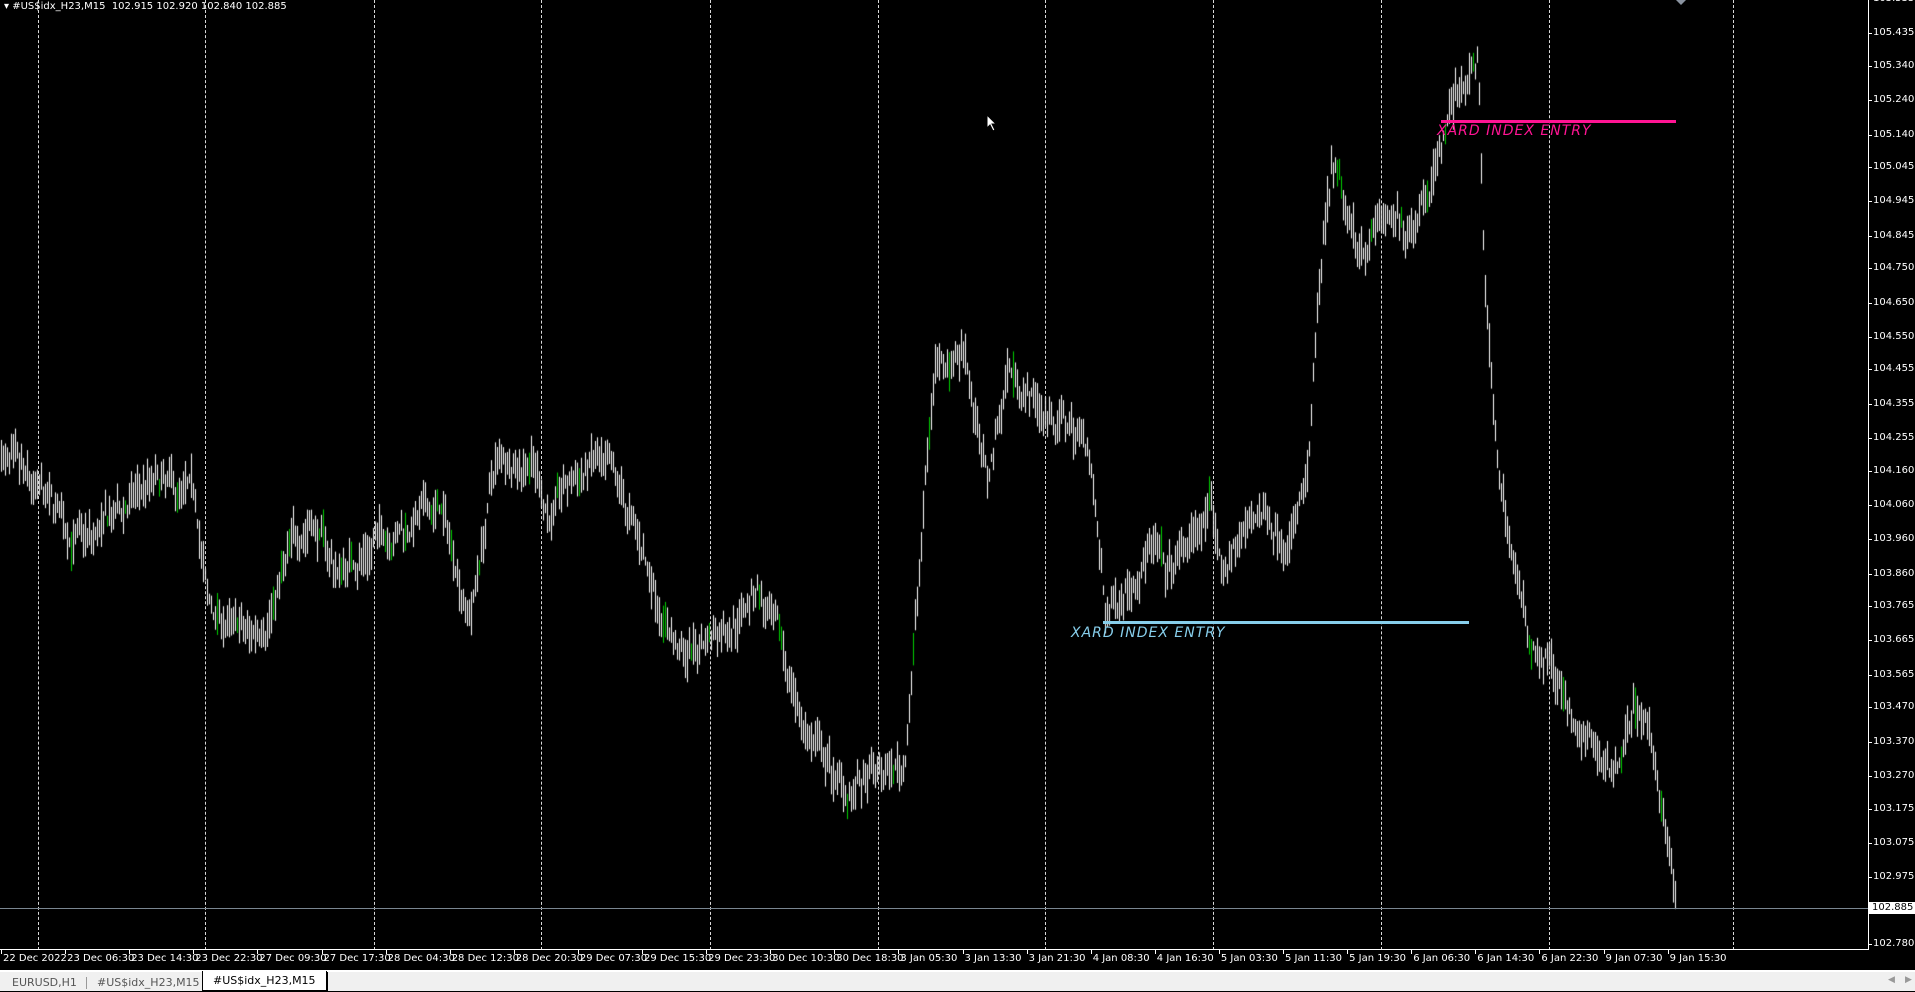 The image size is (1915, 992). Describe the element at coordinates (1893, 201) in the screenshot. I see `price-label: 104.945` at that location.